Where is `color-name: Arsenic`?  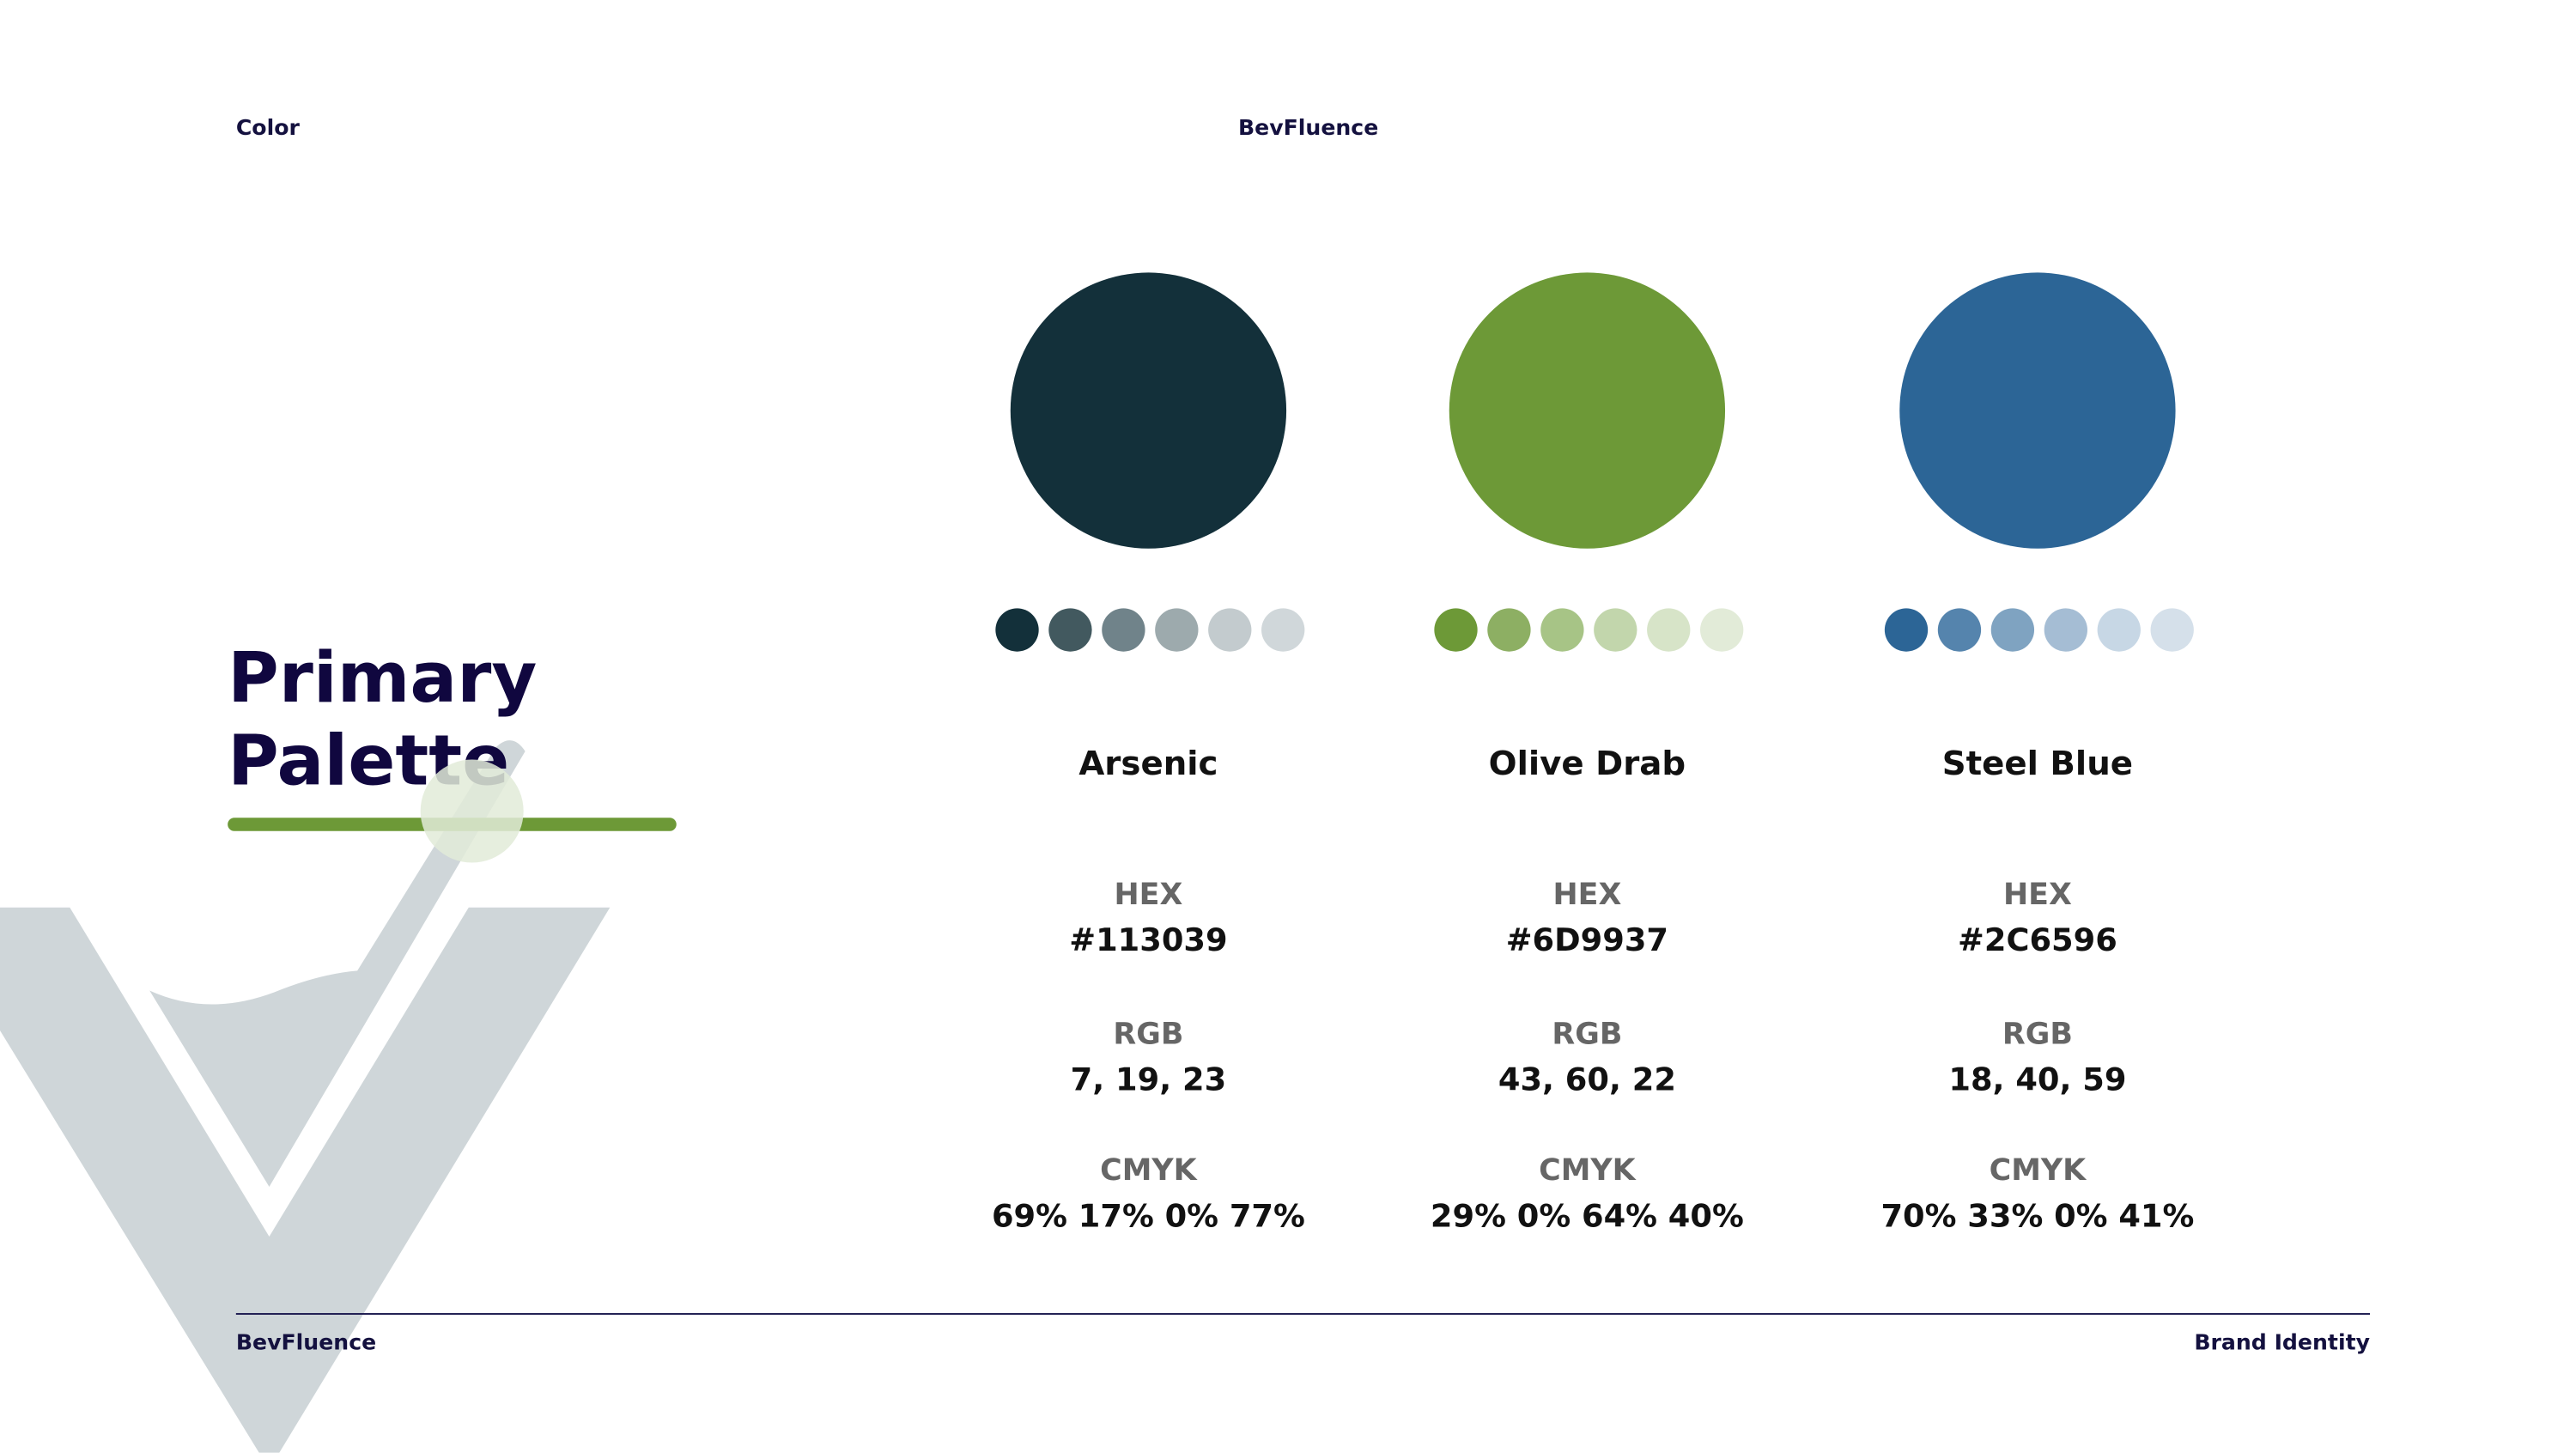
color-name: Arsenic is located at coordinates (1148, 763).